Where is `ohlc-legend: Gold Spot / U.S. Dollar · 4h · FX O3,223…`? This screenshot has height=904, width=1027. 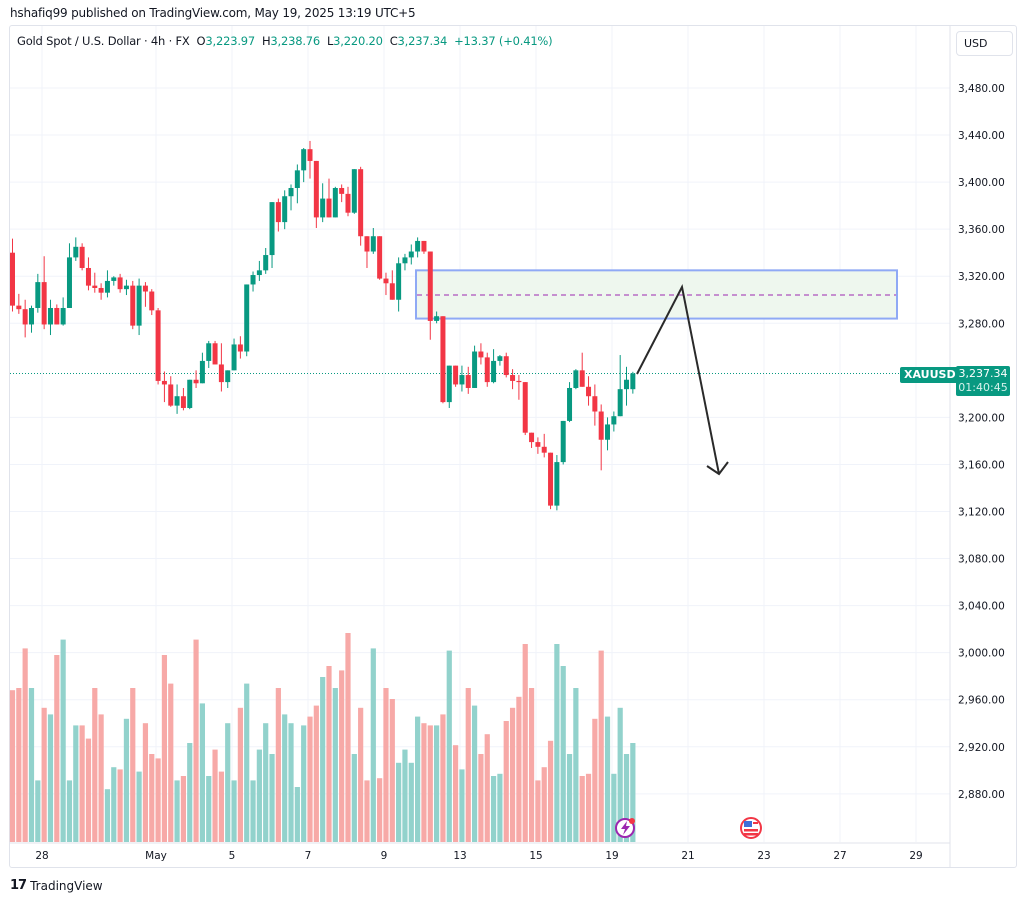
ohlc-legend: Gold Spot / U.S. Dollar · 4h · FX O3,223… is located at coordinates (285, 41).